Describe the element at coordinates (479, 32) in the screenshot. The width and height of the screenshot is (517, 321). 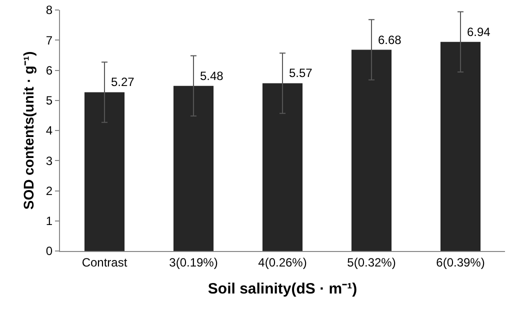
I see `data-label: 6.94` at that location.